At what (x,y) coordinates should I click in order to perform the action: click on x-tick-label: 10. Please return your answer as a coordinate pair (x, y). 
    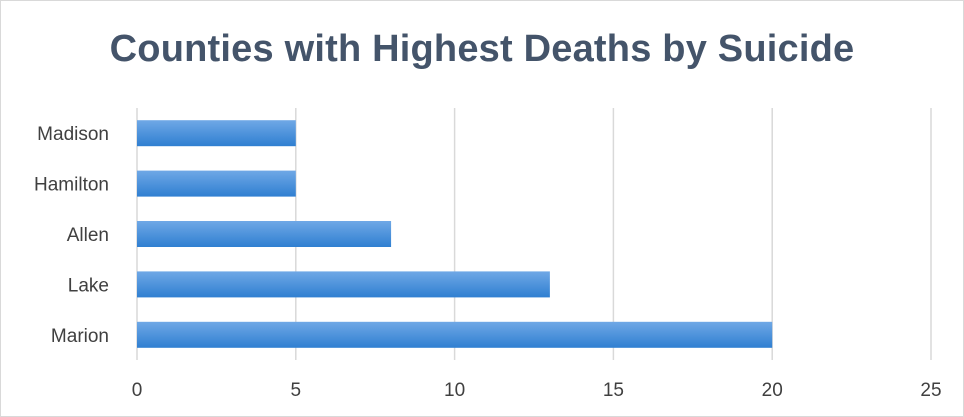
    Looking at the image, I should click on (454, 390).